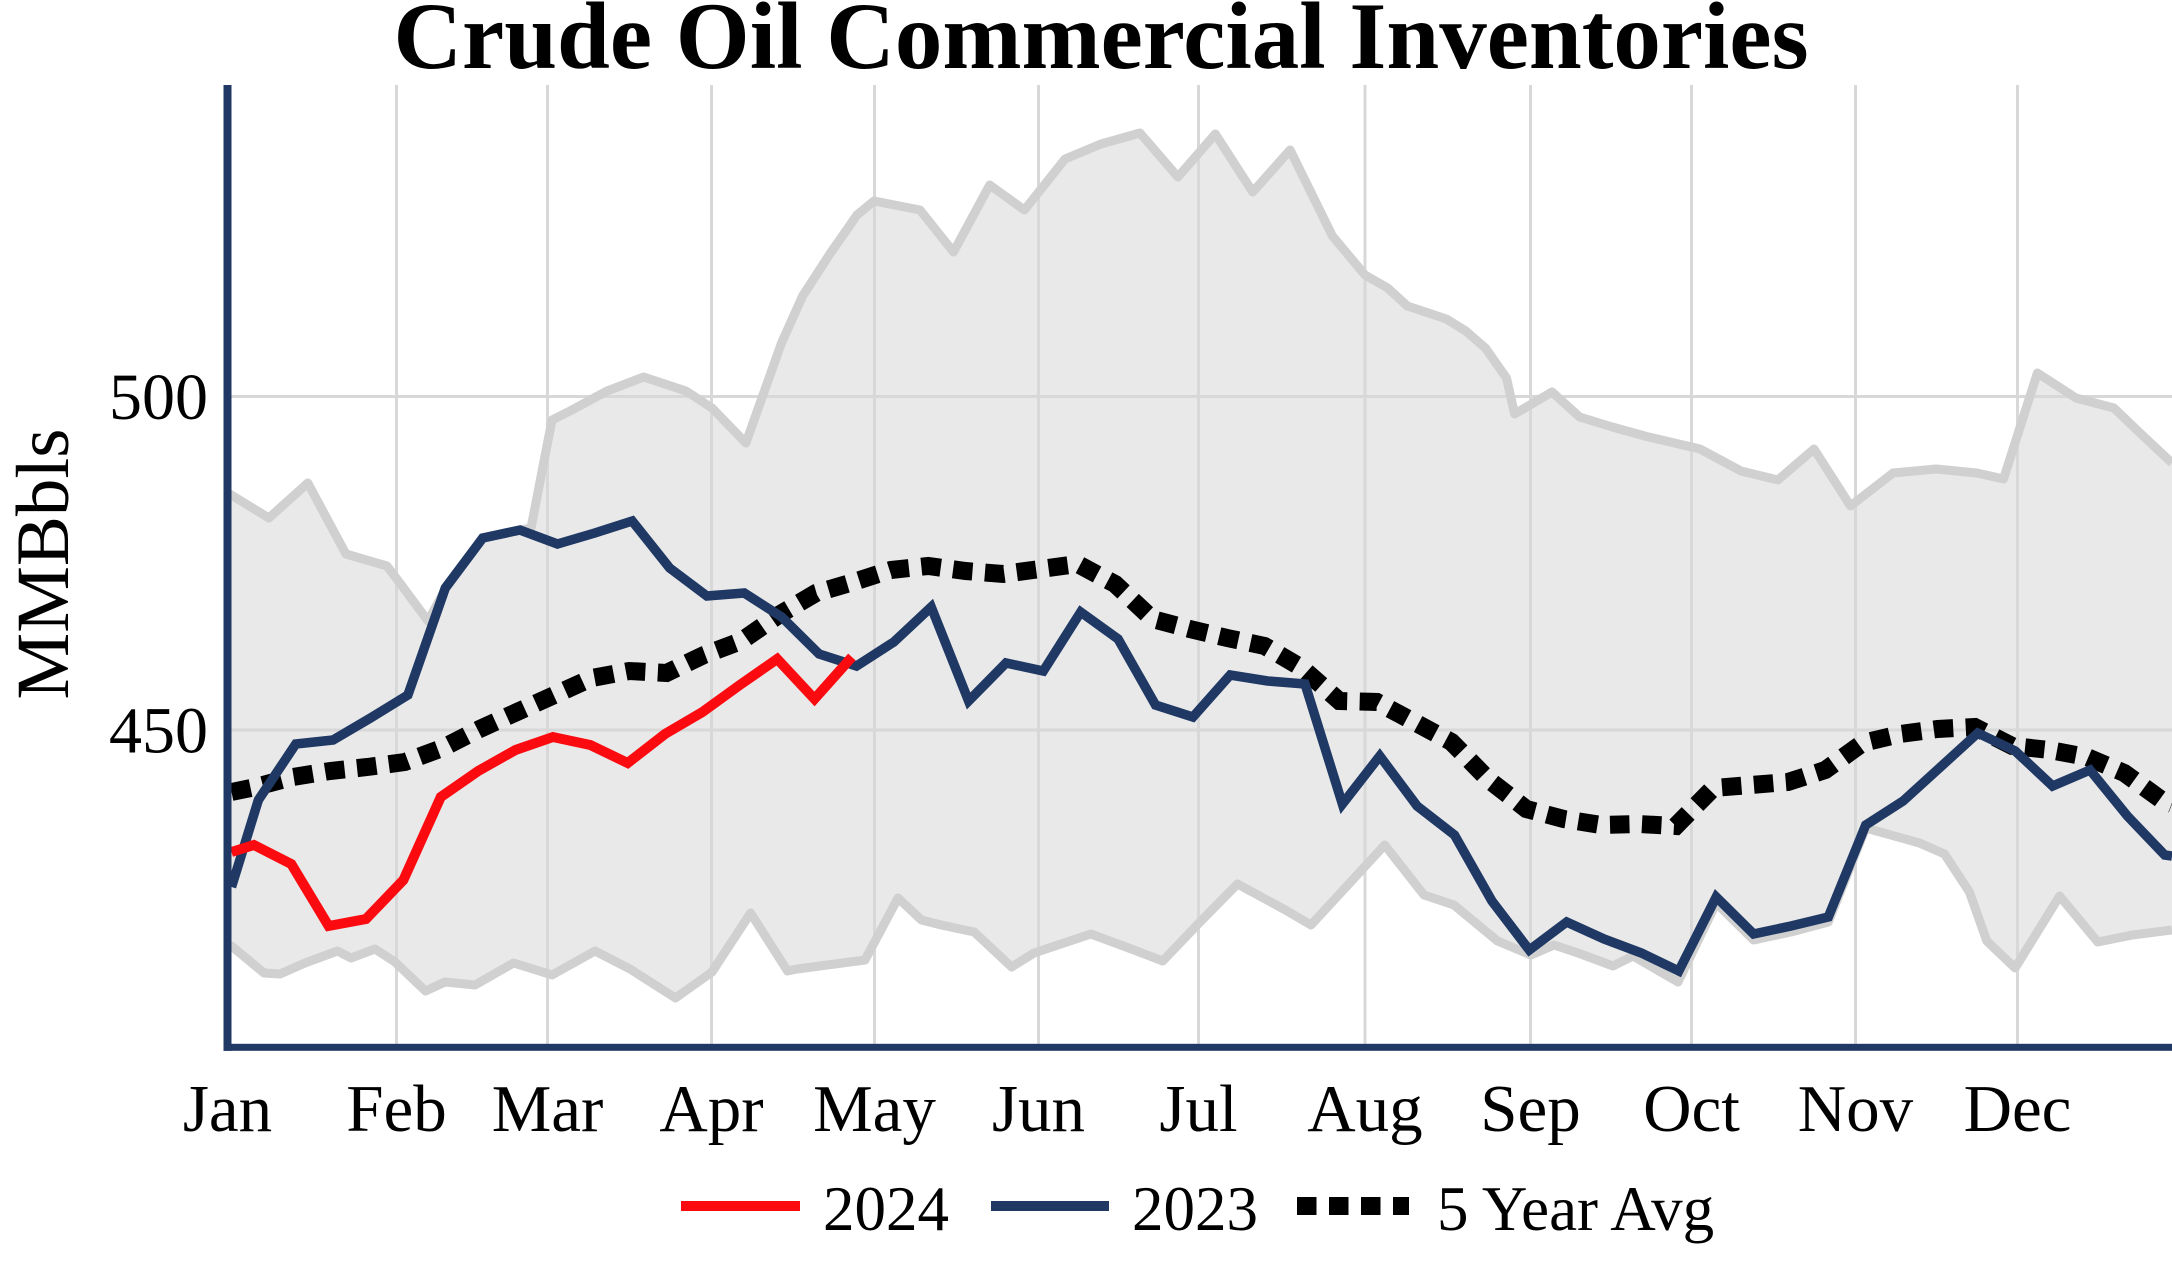 The image size is (2172, 1281). I want to click on svg-text: 2024, so click(886, 1209).